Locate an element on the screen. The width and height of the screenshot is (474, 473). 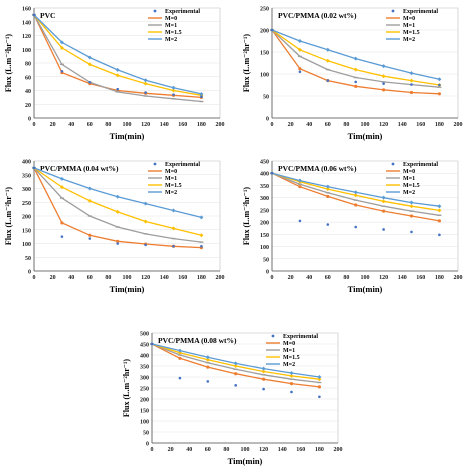
chart3-xtick-label: 40 is located at coordinates (309, 278).